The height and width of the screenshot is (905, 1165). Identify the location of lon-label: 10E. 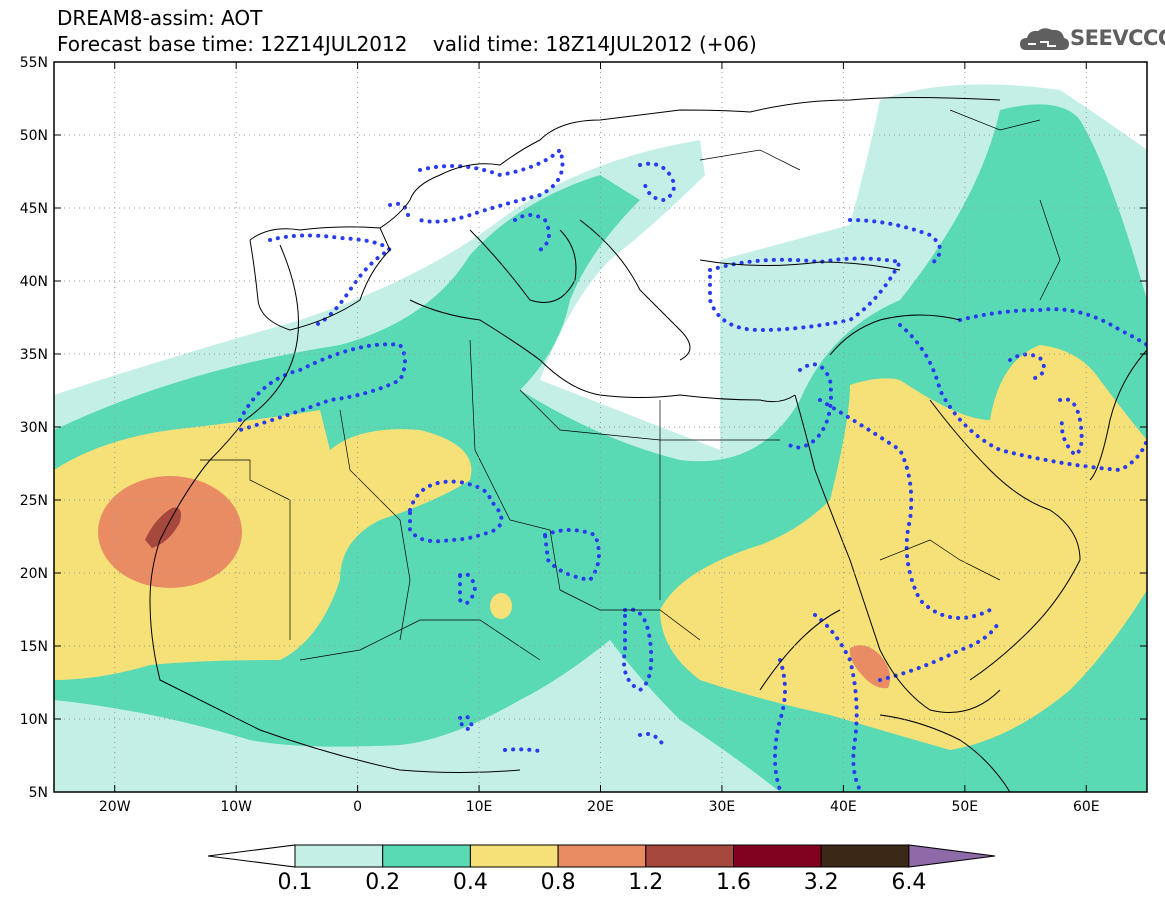
(479, 807).